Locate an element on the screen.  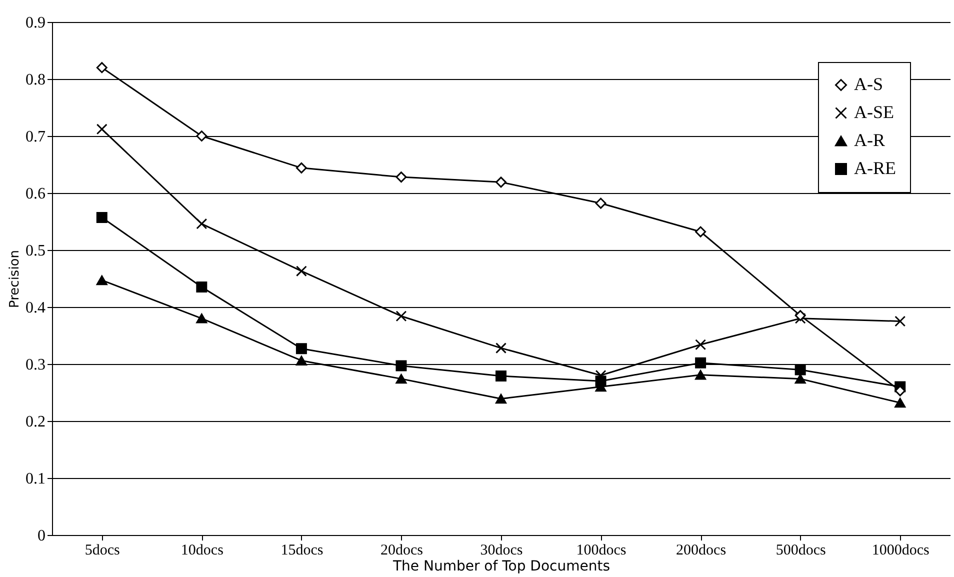
y-axis-title: Precision is located at coordinates (15, 279).